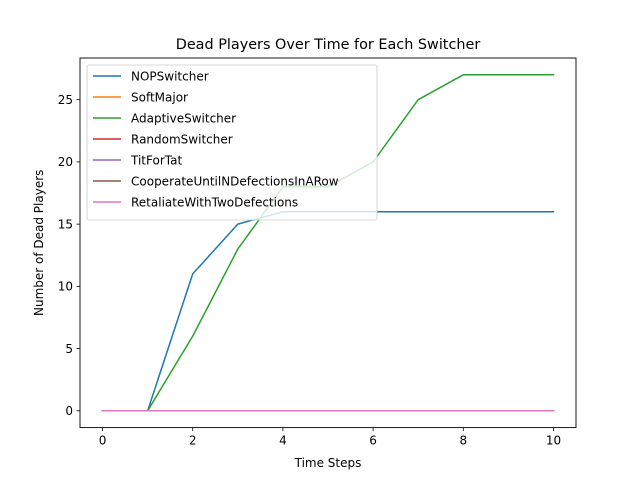 This screenshot has width=640, height=480. Describe the element at coordinates (103, 441) in the screenshot. I see `x-tick-label: 0` at that location.